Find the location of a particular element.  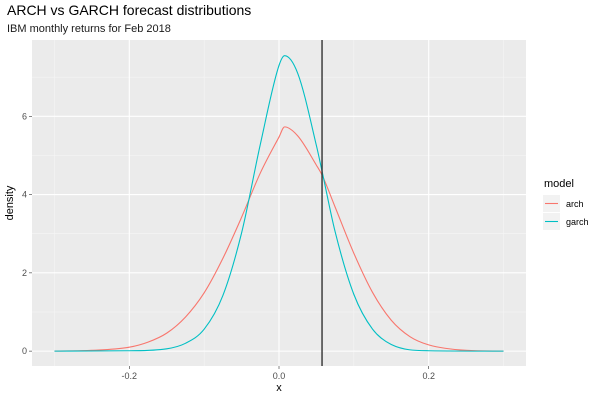

legend-title: model is located at coordinates (559, 184).